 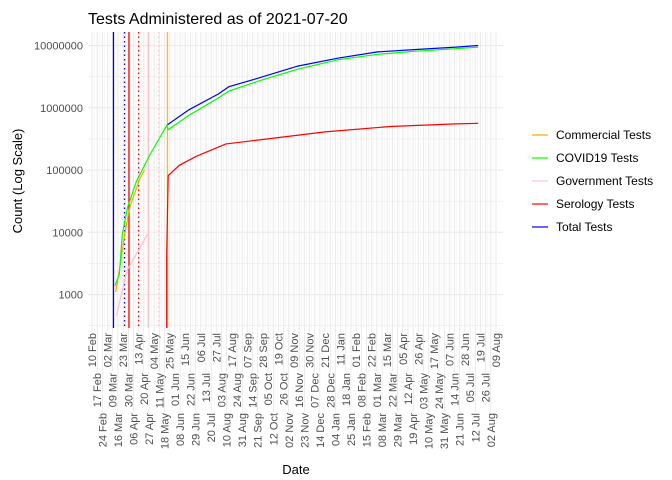 I want to click on y-axis-title: Count (Log Scale), so click(x=17, y=181).